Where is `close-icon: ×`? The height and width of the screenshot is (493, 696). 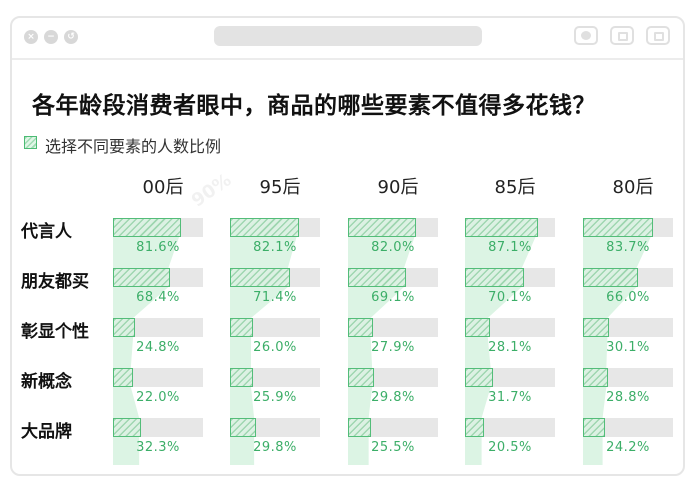 close-icon: × is located at coordinates (31, 37).